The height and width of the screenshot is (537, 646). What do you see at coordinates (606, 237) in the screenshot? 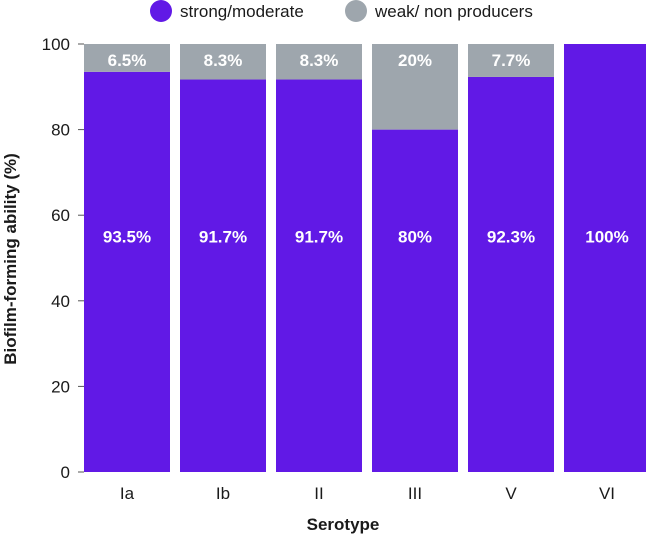
I see `data-label-VI-strong-moderate: 100%` at bounding box center [606, 237].